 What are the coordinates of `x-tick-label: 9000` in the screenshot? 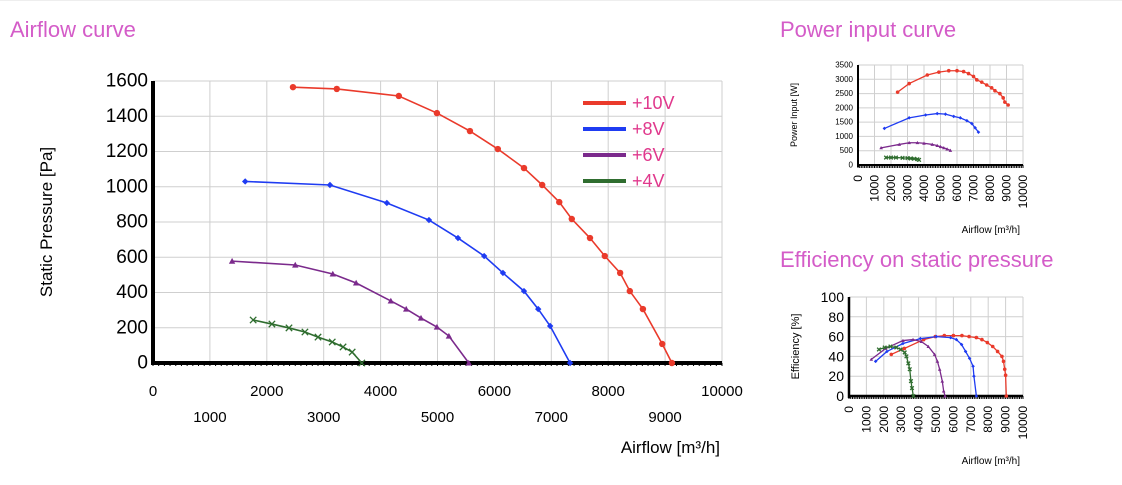 It's located at (664, 417).